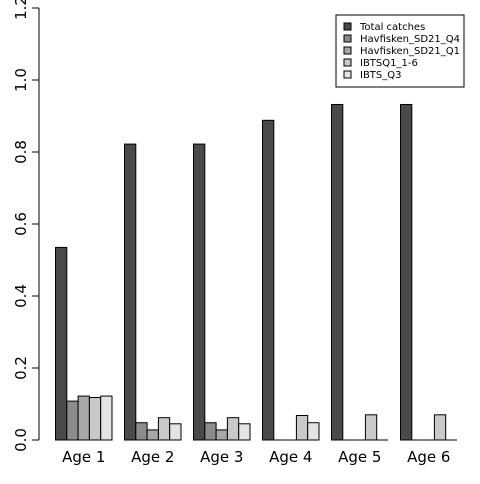 The height and width of the screenshot is (484, 480). Describe the element at coordinates (428, 457) in the screenshot. I see `x-tick-label: Age 6` at that location.